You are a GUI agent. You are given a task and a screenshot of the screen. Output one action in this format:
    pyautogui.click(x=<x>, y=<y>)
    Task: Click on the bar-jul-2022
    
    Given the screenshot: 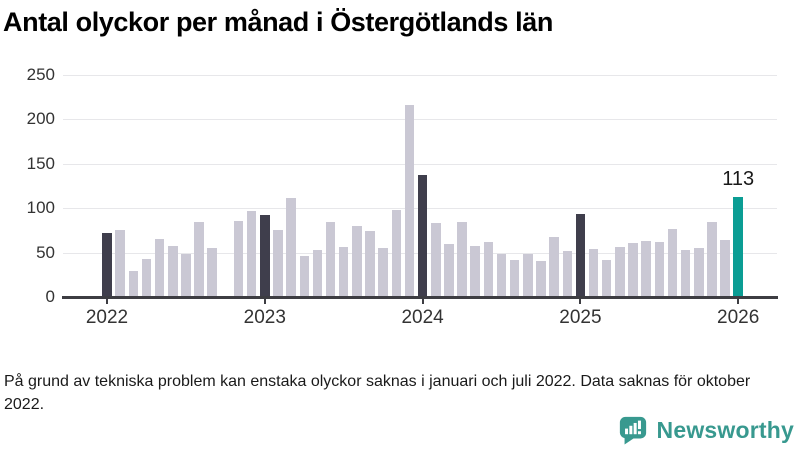 What is the action you would take?
    pyautogui.click(x=186, y=275)
    